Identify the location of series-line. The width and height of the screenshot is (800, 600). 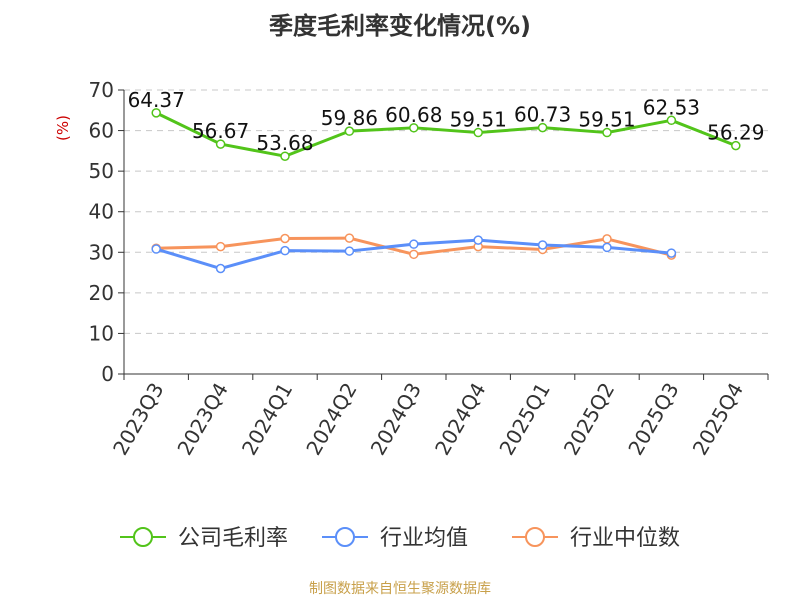
(446, 134).